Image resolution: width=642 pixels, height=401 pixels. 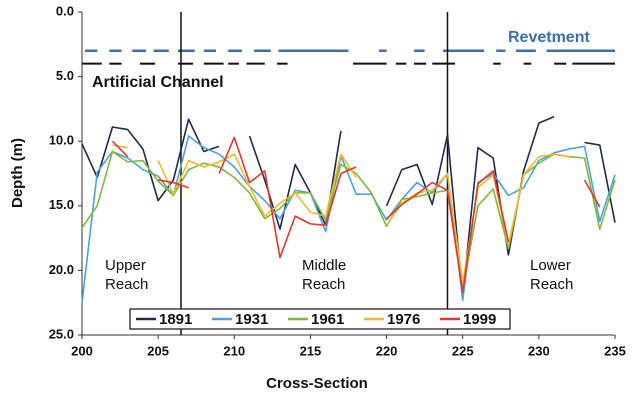 I want to click on x-tick-label: 215, so click(x=311, y=350).